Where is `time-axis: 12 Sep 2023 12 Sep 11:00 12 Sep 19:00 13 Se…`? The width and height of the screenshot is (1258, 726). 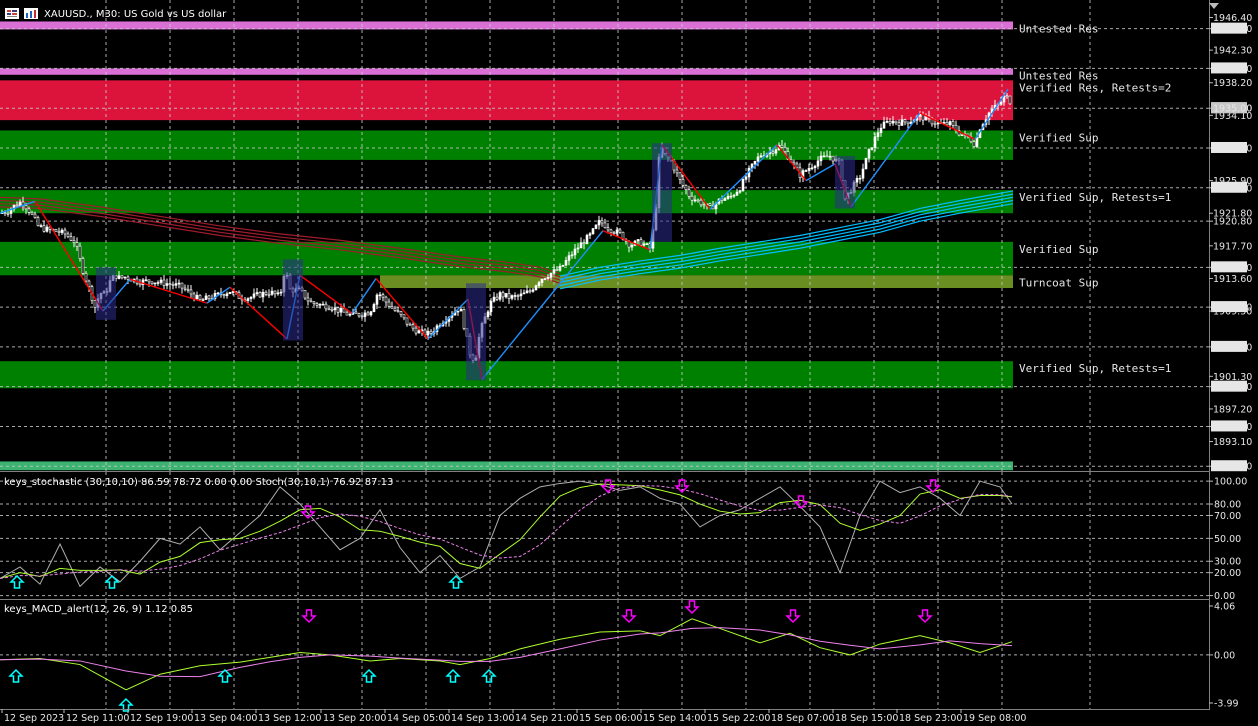 time-axis: 12 Sep 2023 12 Sep 11:00 12 Sep 19:00 13 Se… is located at coordinates (513, 716).